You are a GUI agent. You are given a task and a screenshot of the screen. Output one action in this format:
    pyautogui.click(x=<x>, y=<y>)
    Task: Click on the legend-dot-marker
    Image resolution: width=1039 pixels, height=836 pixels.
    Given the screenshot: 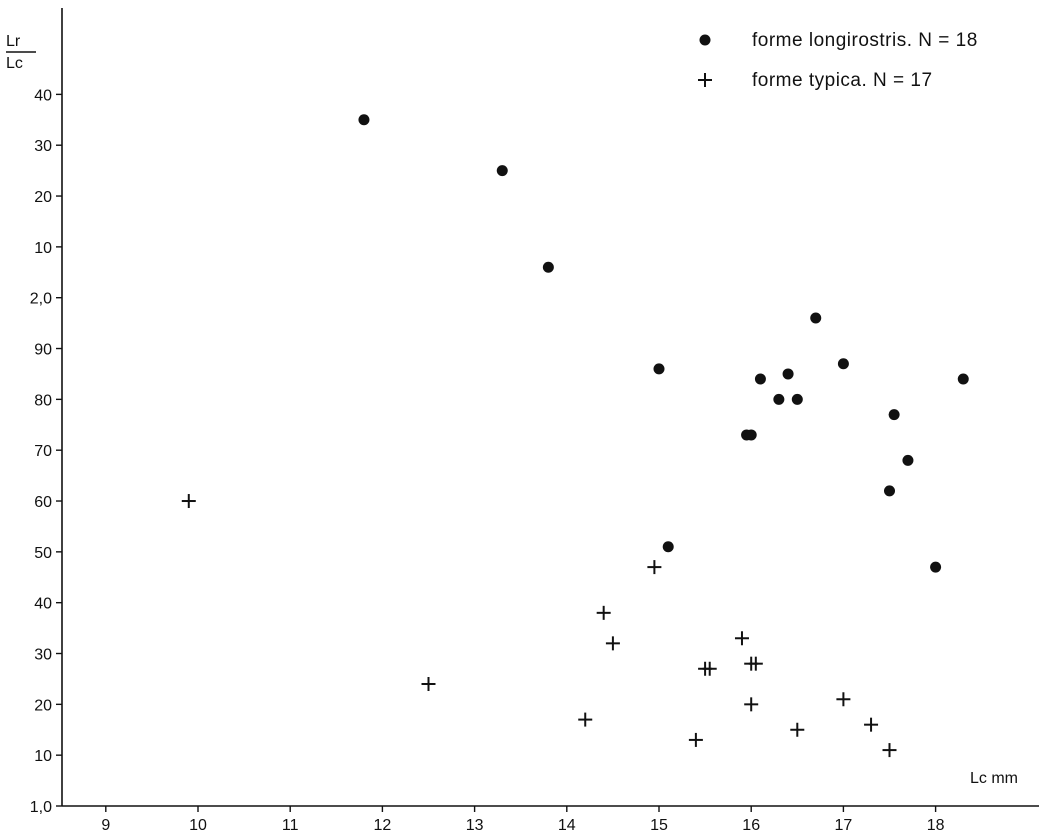 What is the action you would take?
    pyautogui.click(x=705, y=40)
    